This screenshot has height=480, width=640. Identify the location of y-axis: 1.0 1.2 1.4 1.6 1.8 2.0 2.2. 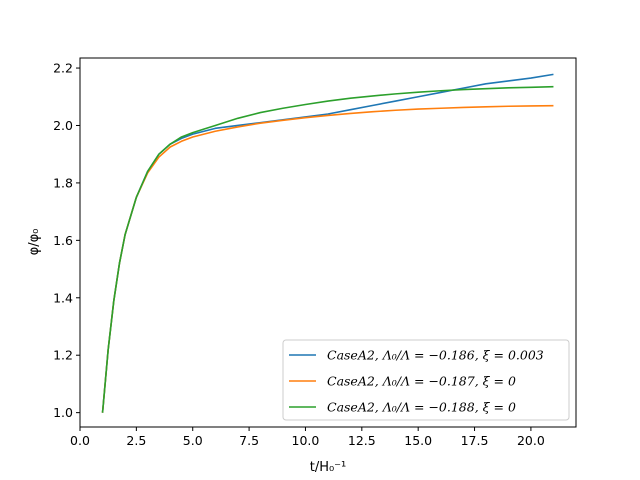
(66, 240).